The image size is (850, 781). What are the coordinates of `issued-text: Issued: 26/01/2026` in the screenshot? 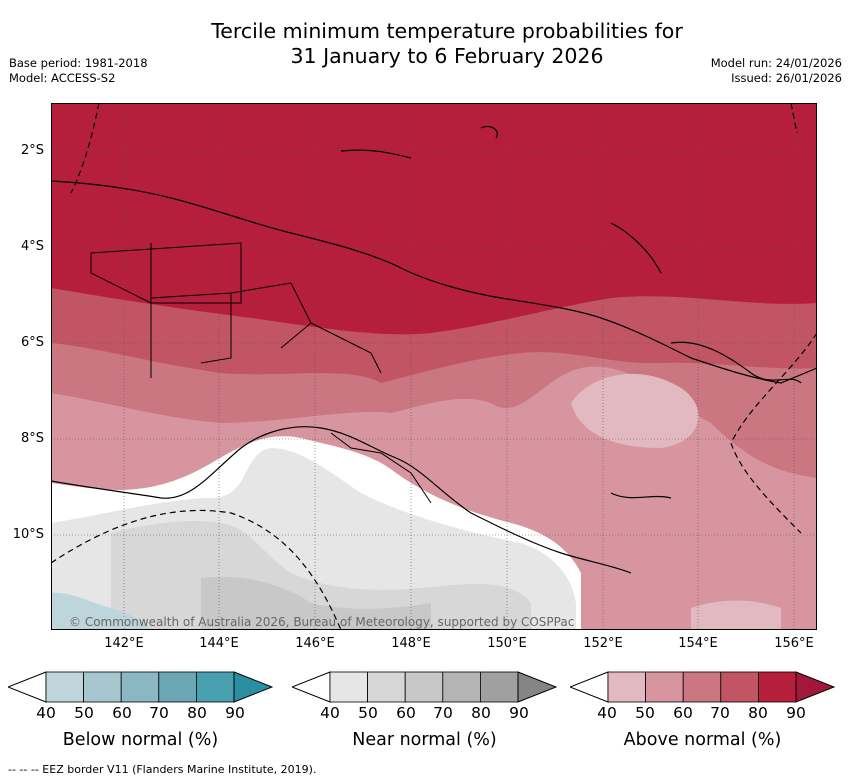 It's located at (786, 78).